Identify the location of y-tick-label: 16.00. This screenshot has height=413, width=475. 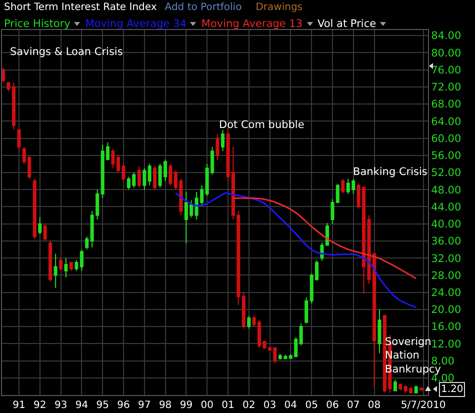
(446, 327).